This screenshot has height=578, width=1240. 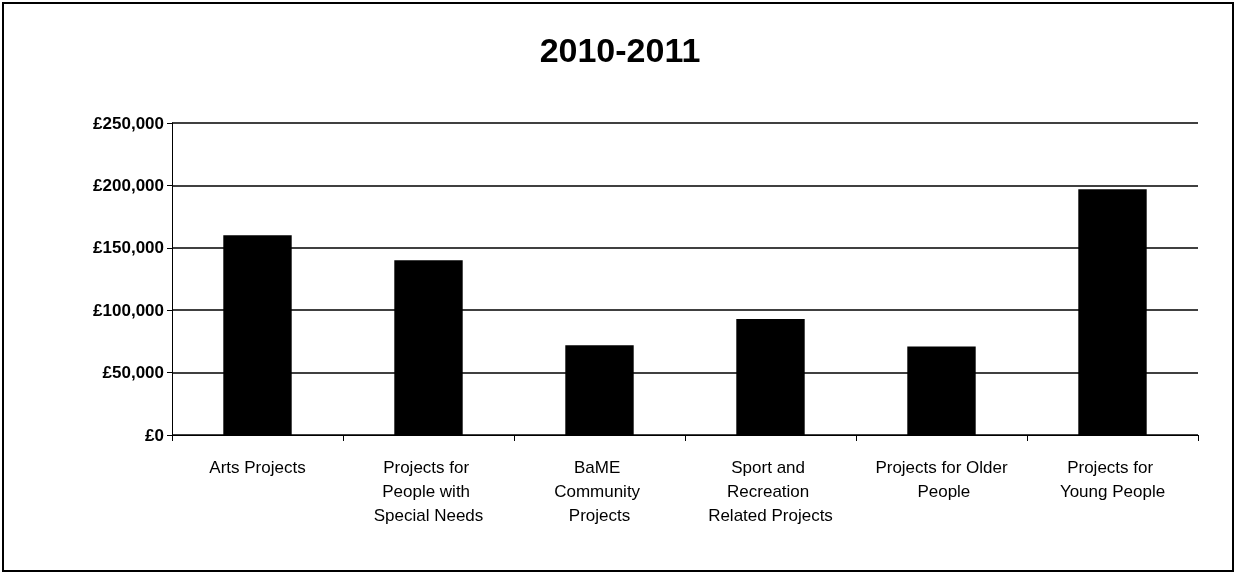 What do you see at coordinates (128, 248) in the screenshot?
I see `y-tick-label: £150,000` at bounding box center [128, 248].